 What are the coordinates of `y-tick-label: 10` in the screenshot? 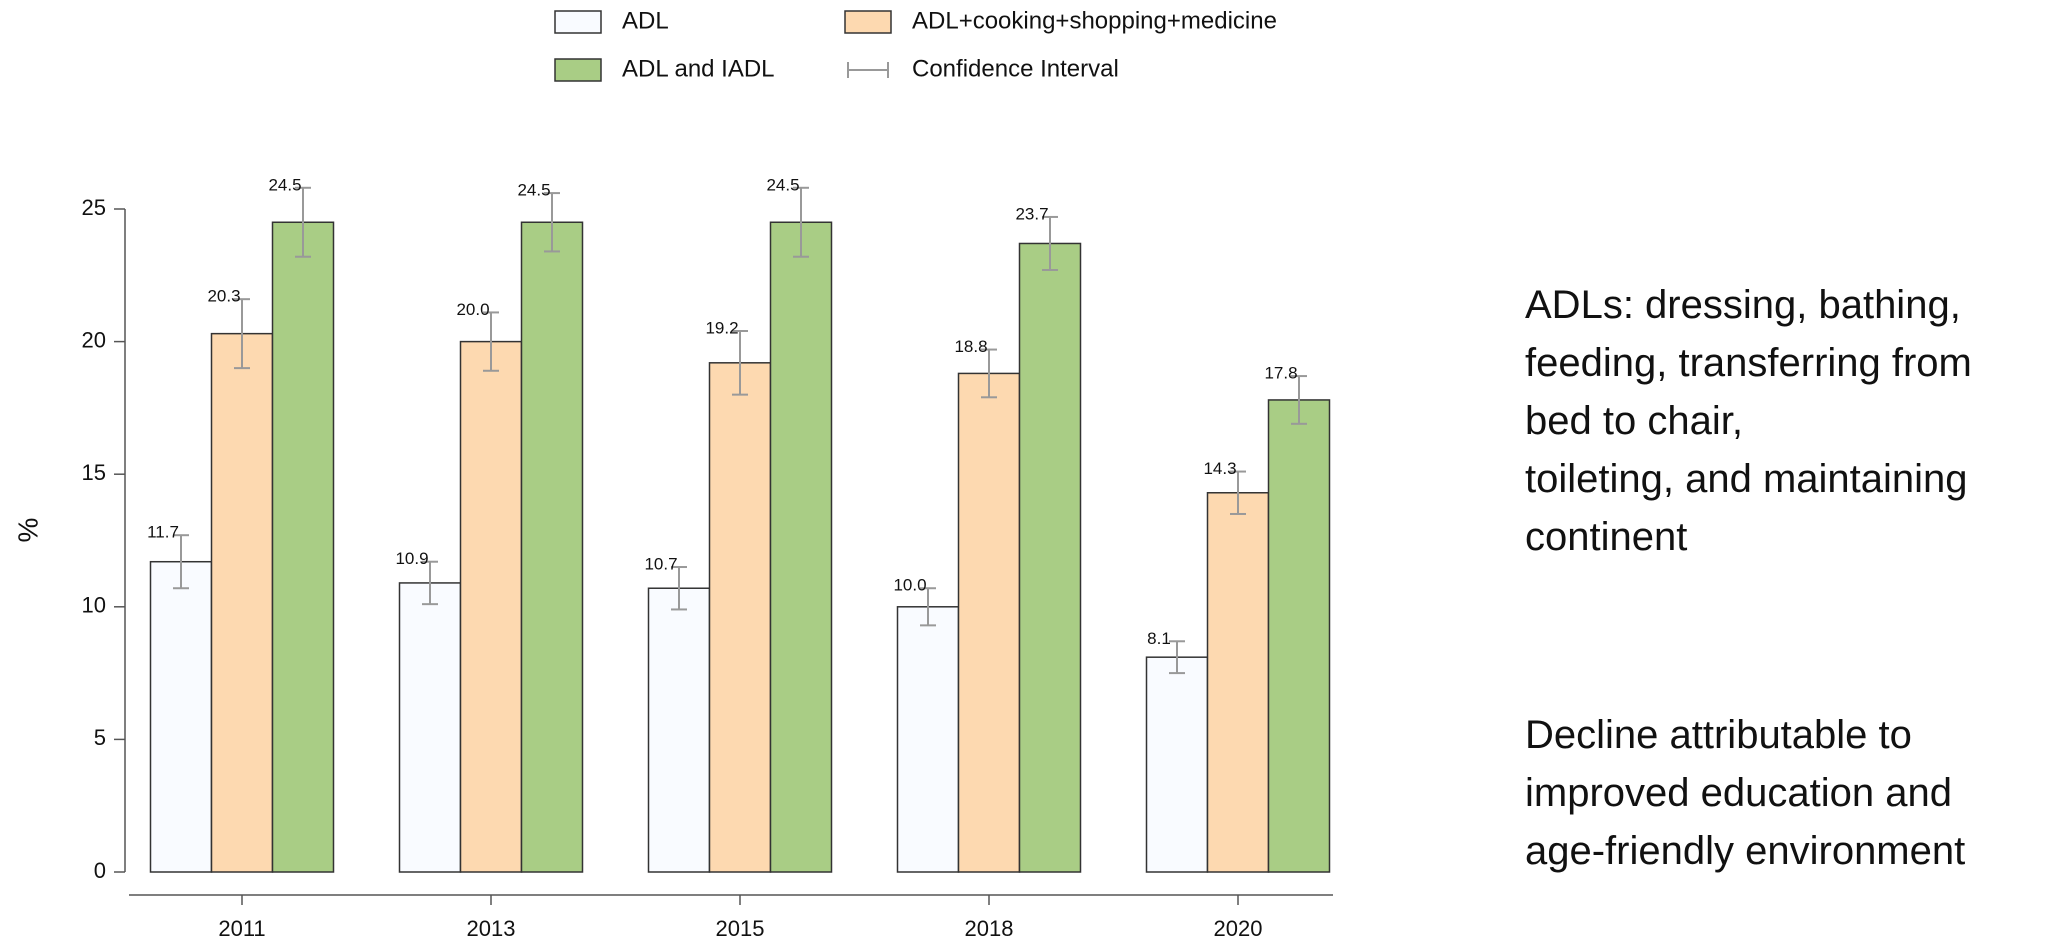 It's located at (94, 605).